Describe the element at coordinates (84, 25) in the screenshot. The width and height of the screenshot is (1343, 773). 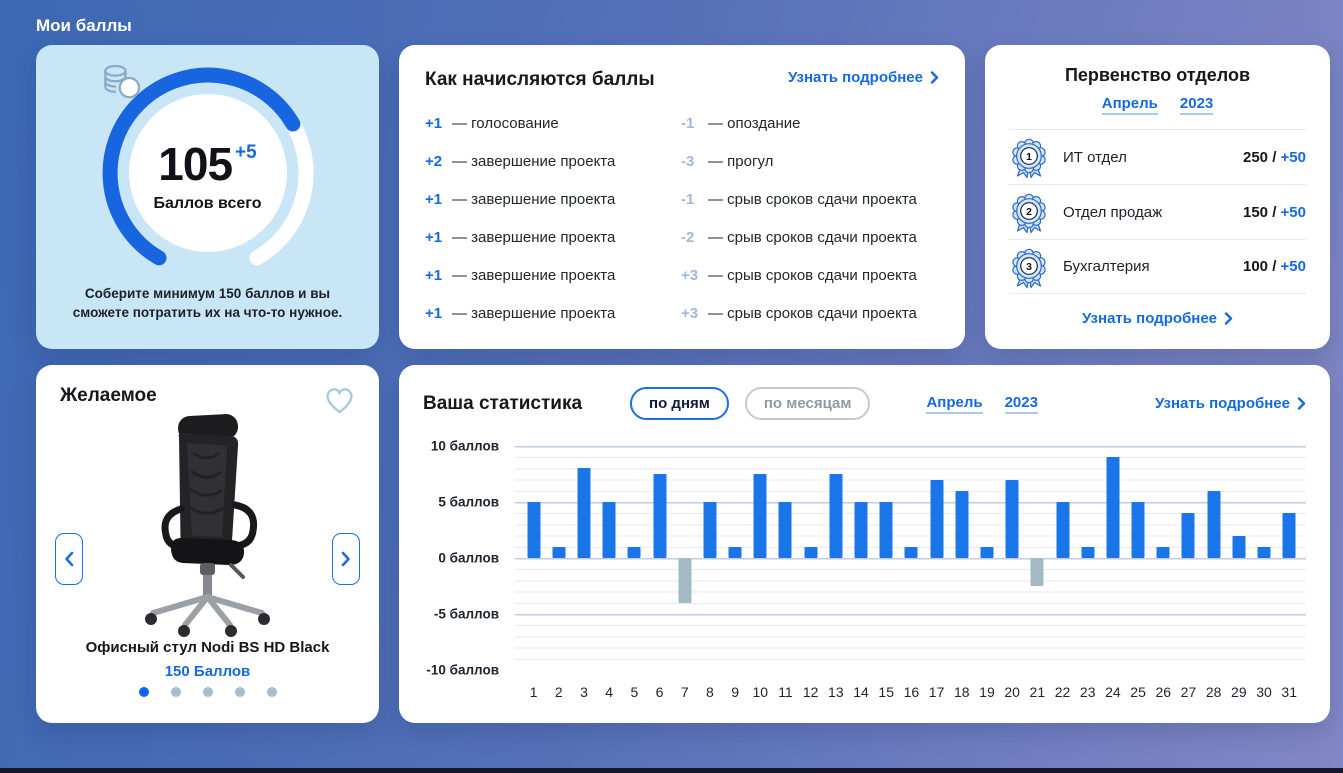
I see `page-title: Мои баллы` at that location.